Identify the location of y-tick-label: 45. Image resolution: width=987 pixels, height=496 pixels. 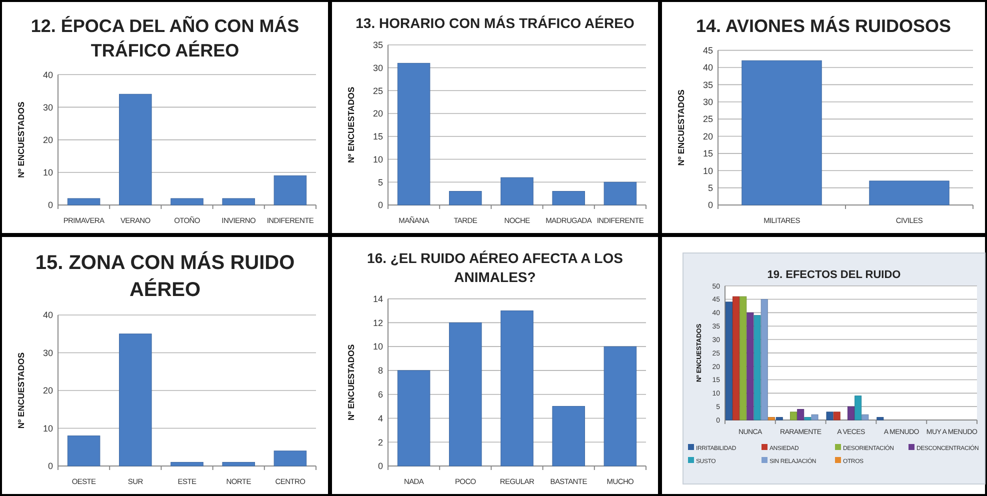
(707, 50).